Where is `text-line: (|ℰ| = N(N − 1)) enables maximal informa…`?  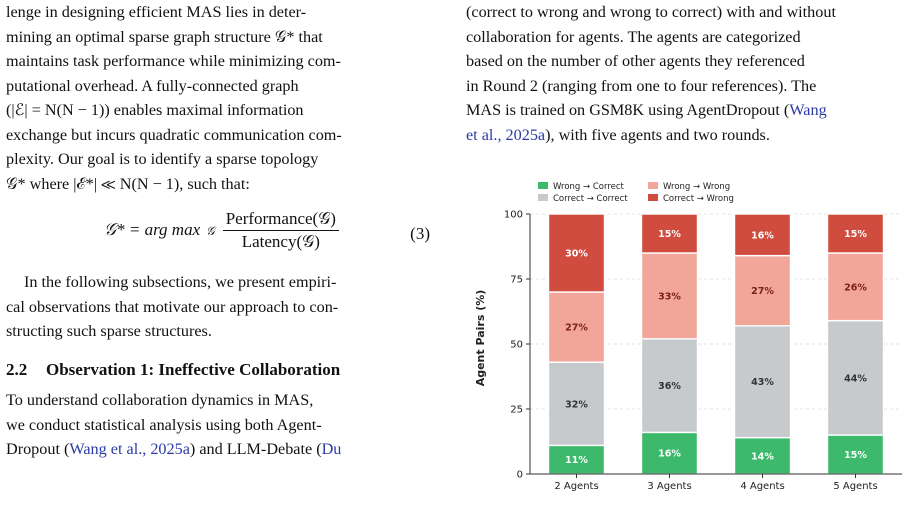
text-line: (|ℰ| = N(N − 1)) enables maximal informa… is located at coordinates (155, 110).